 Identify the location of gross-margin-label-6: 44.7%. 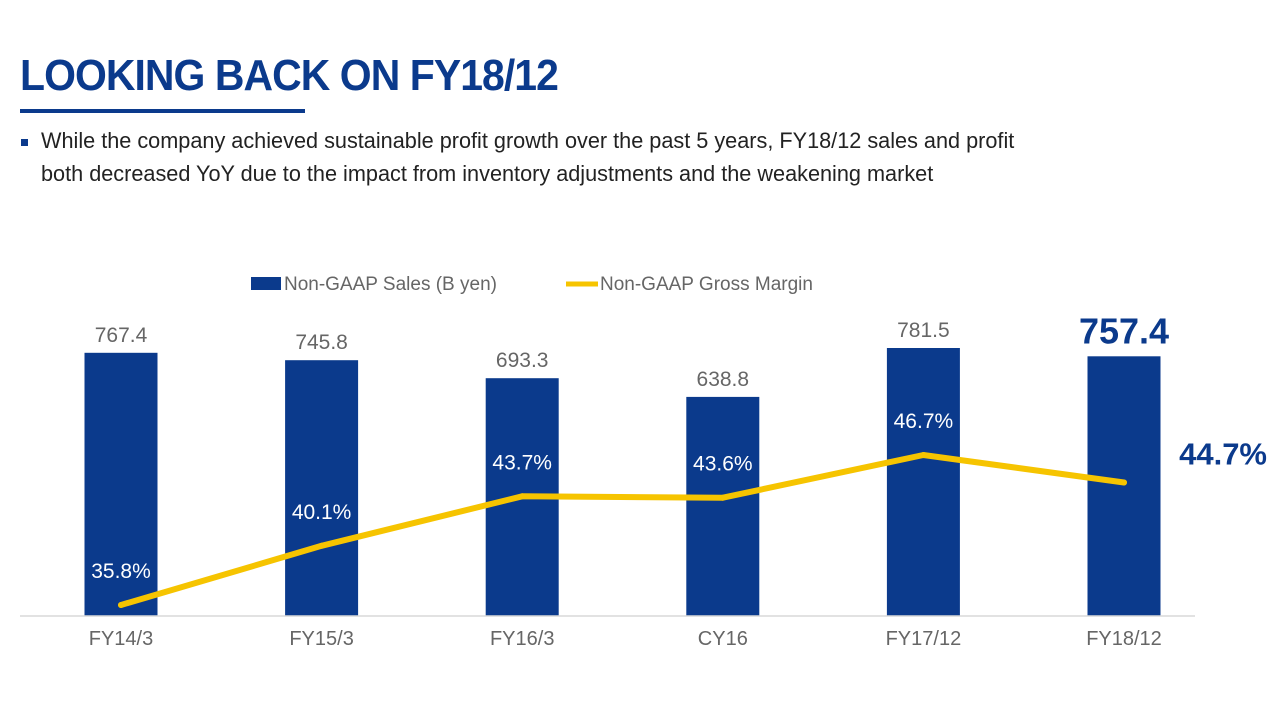
(1223, 454).